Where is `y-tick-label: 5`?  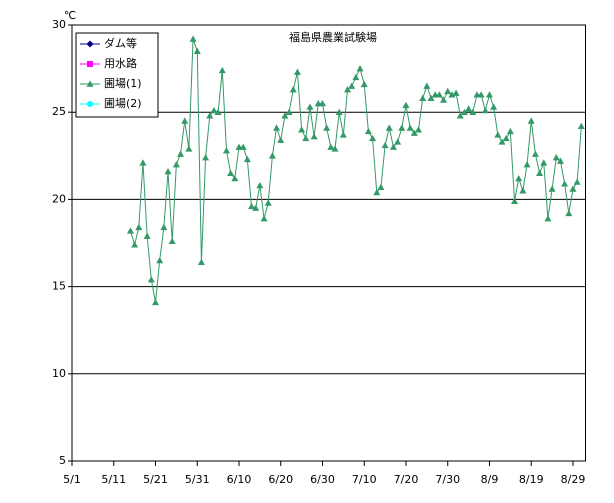
y-tick-label: 5 is located at coordinates (62, 460).